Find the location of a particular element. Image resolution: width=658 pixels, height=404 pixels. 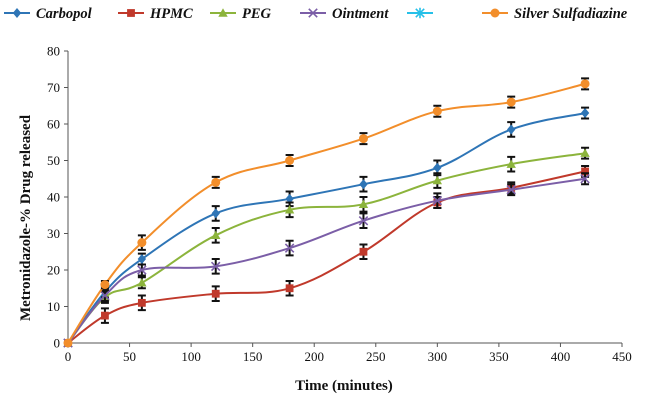

x-tick-label: 400 is located at coordinates (561, 356).